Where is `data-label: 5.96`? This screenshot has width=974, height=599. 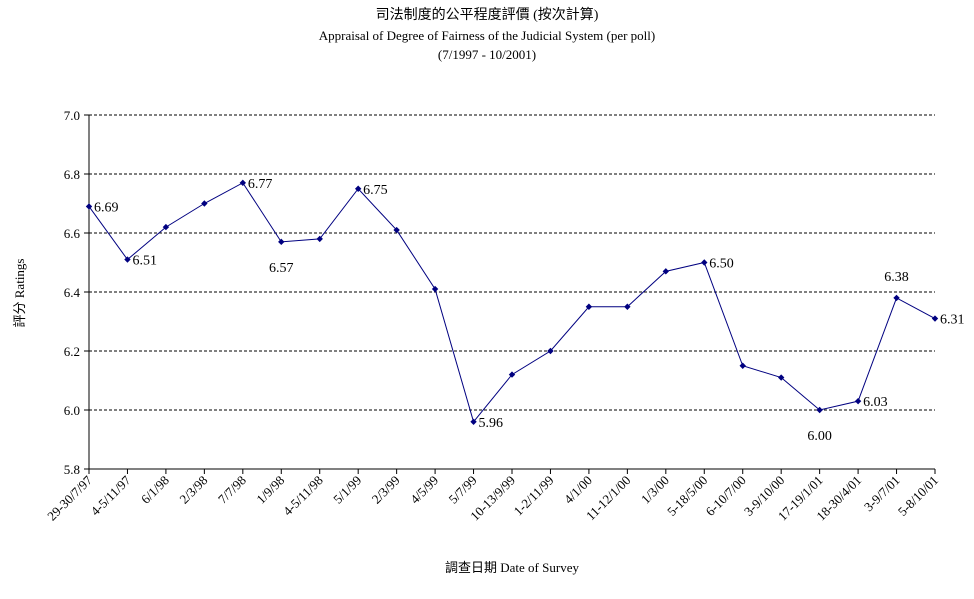
data-label: 5.96 is located at coordinates (491, 423).